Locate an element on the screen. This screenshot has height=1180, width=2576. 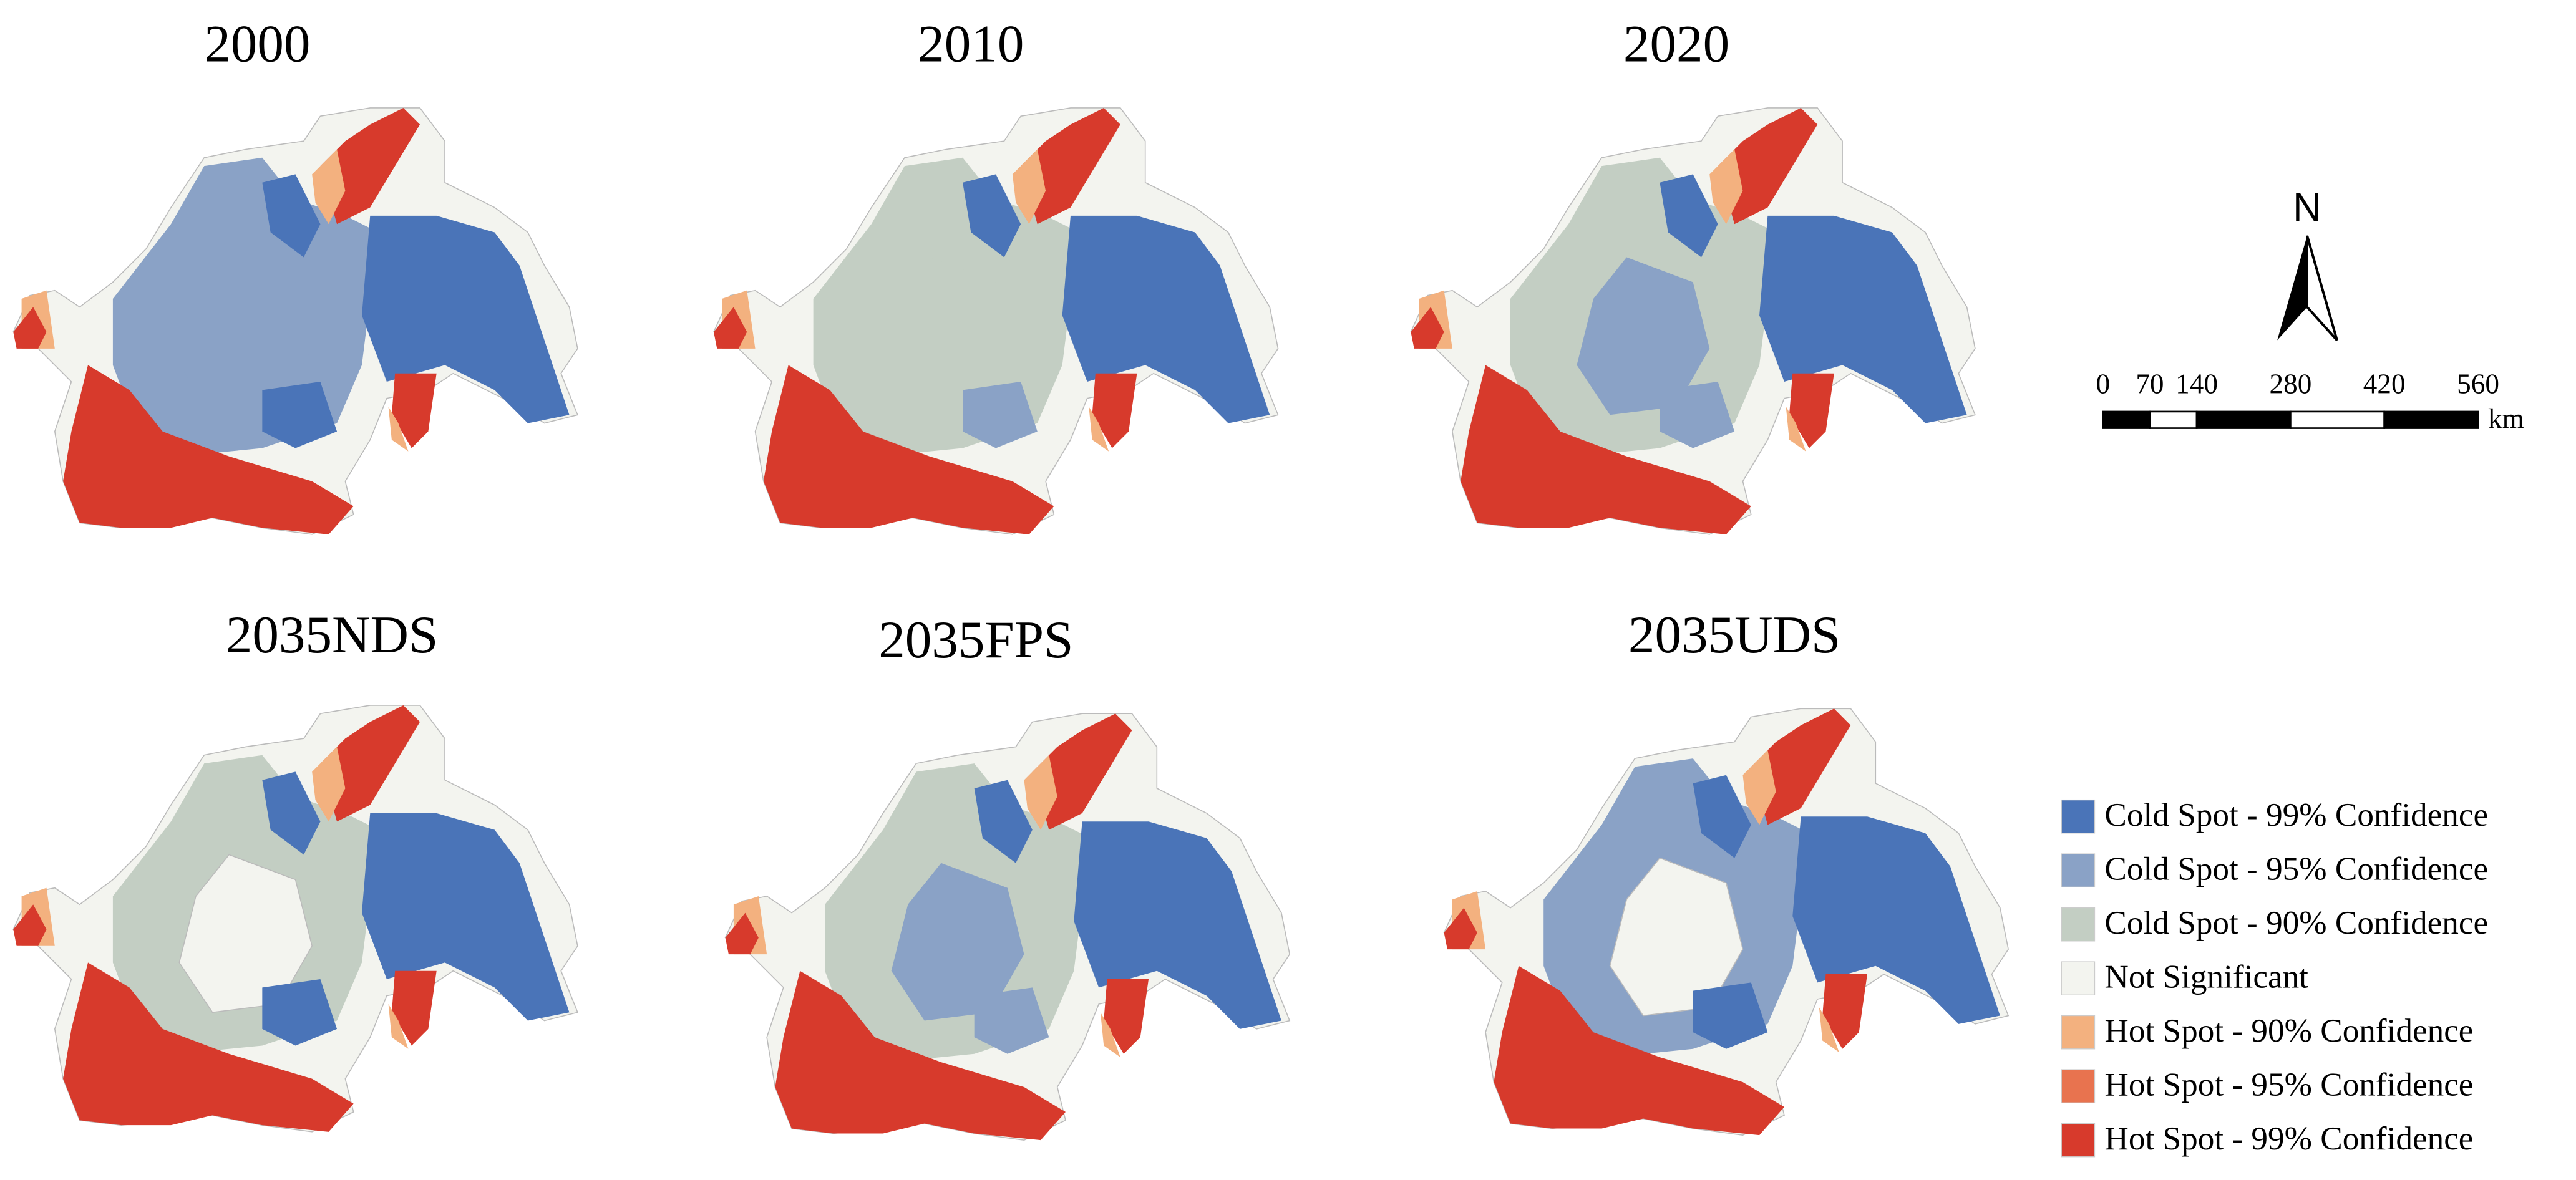
scale-tick-label: 420 is located at coordinates (2384, 384).